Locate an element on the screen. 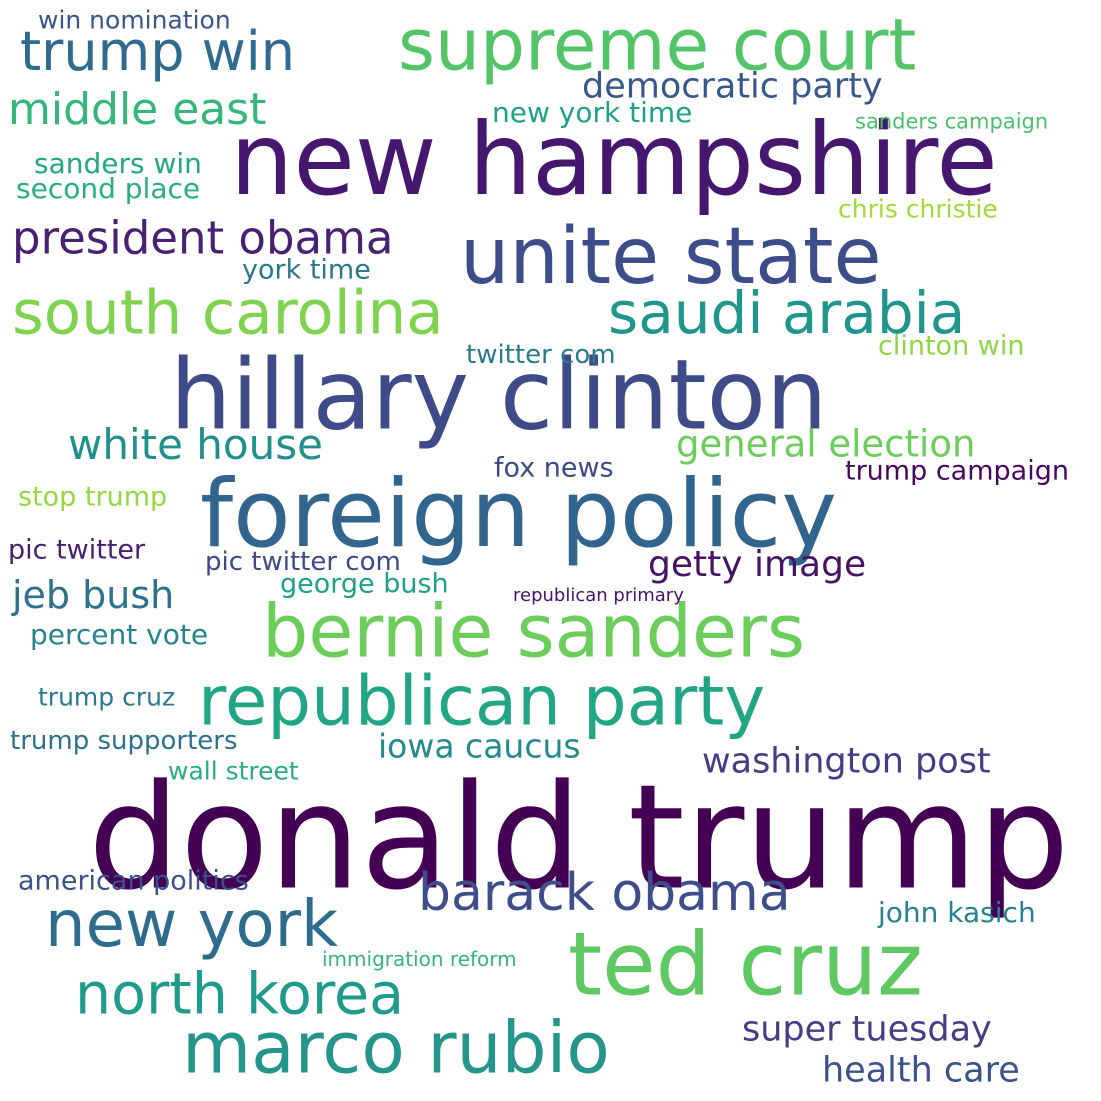 Image resolution: width=1101 pixels, height=1101 pixels. word-wall-street: wall street is located at coordinates (233, 771).